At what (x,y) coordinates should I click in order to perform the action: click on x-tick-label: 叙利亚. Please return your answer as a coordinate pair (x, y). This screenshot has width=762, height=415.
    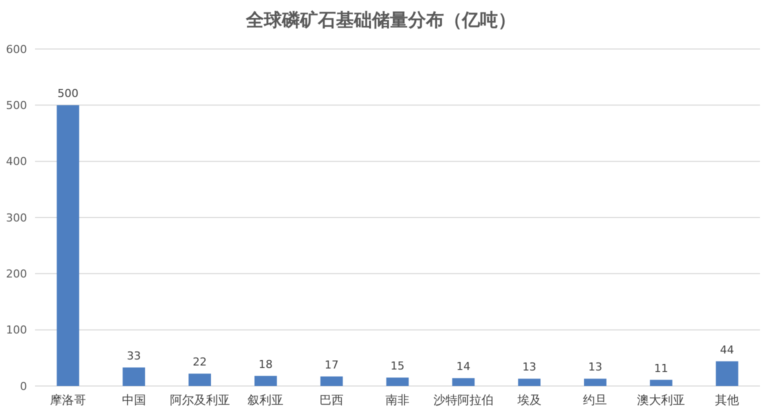
    Looking at the image, I should click on (266, 400).